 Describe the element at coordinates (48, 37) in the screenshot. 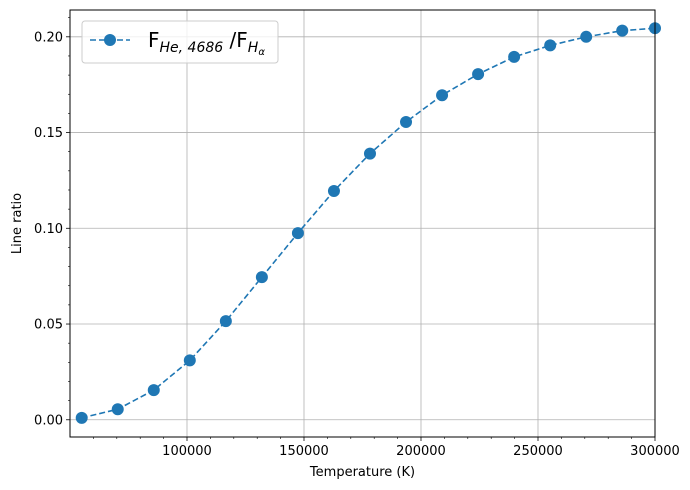

I see `y-tick-label: 0.20` at that location.